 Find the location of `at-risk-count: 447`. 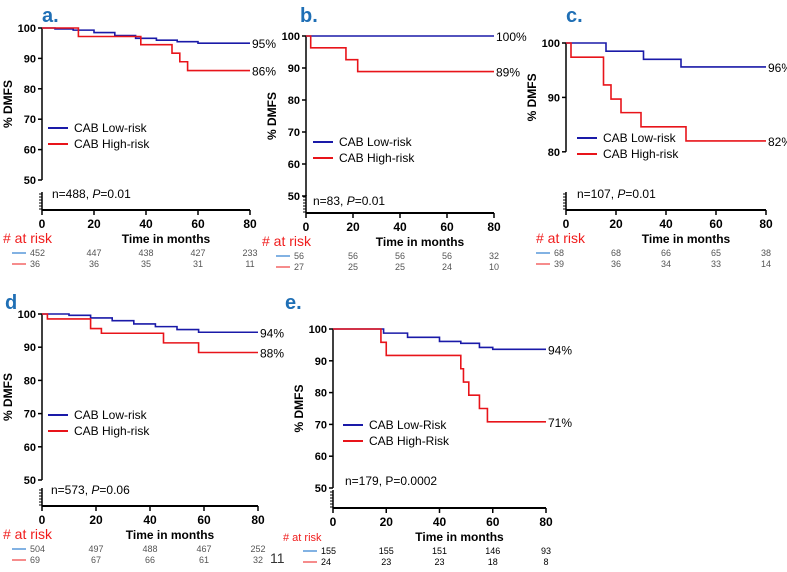

at-risk-count: 447 is located at coordinates (93, 253).